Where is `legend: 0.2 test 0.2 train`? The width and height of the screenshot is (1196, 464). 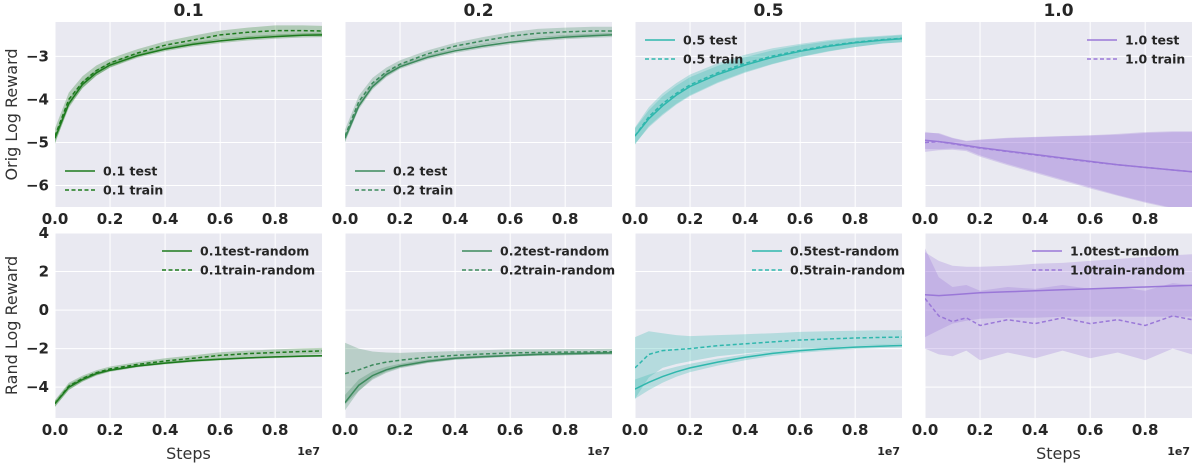
legend: 0.2 test 0.2 train is located at coordinates (404, 181).